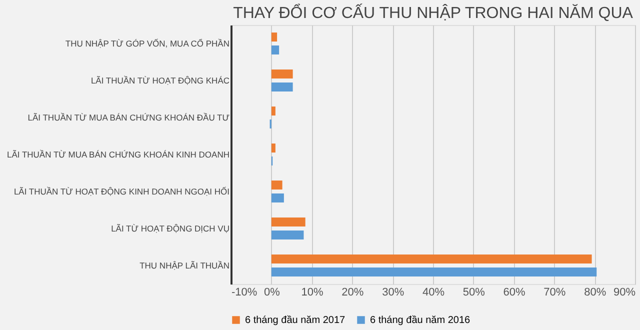 The height and width of the screenshot is (330, 640). Describe the element at coordinates (185, 265) in the screenshot. I see `y-tick-label: THU NHẬP LÃI THUẦN` at that location.